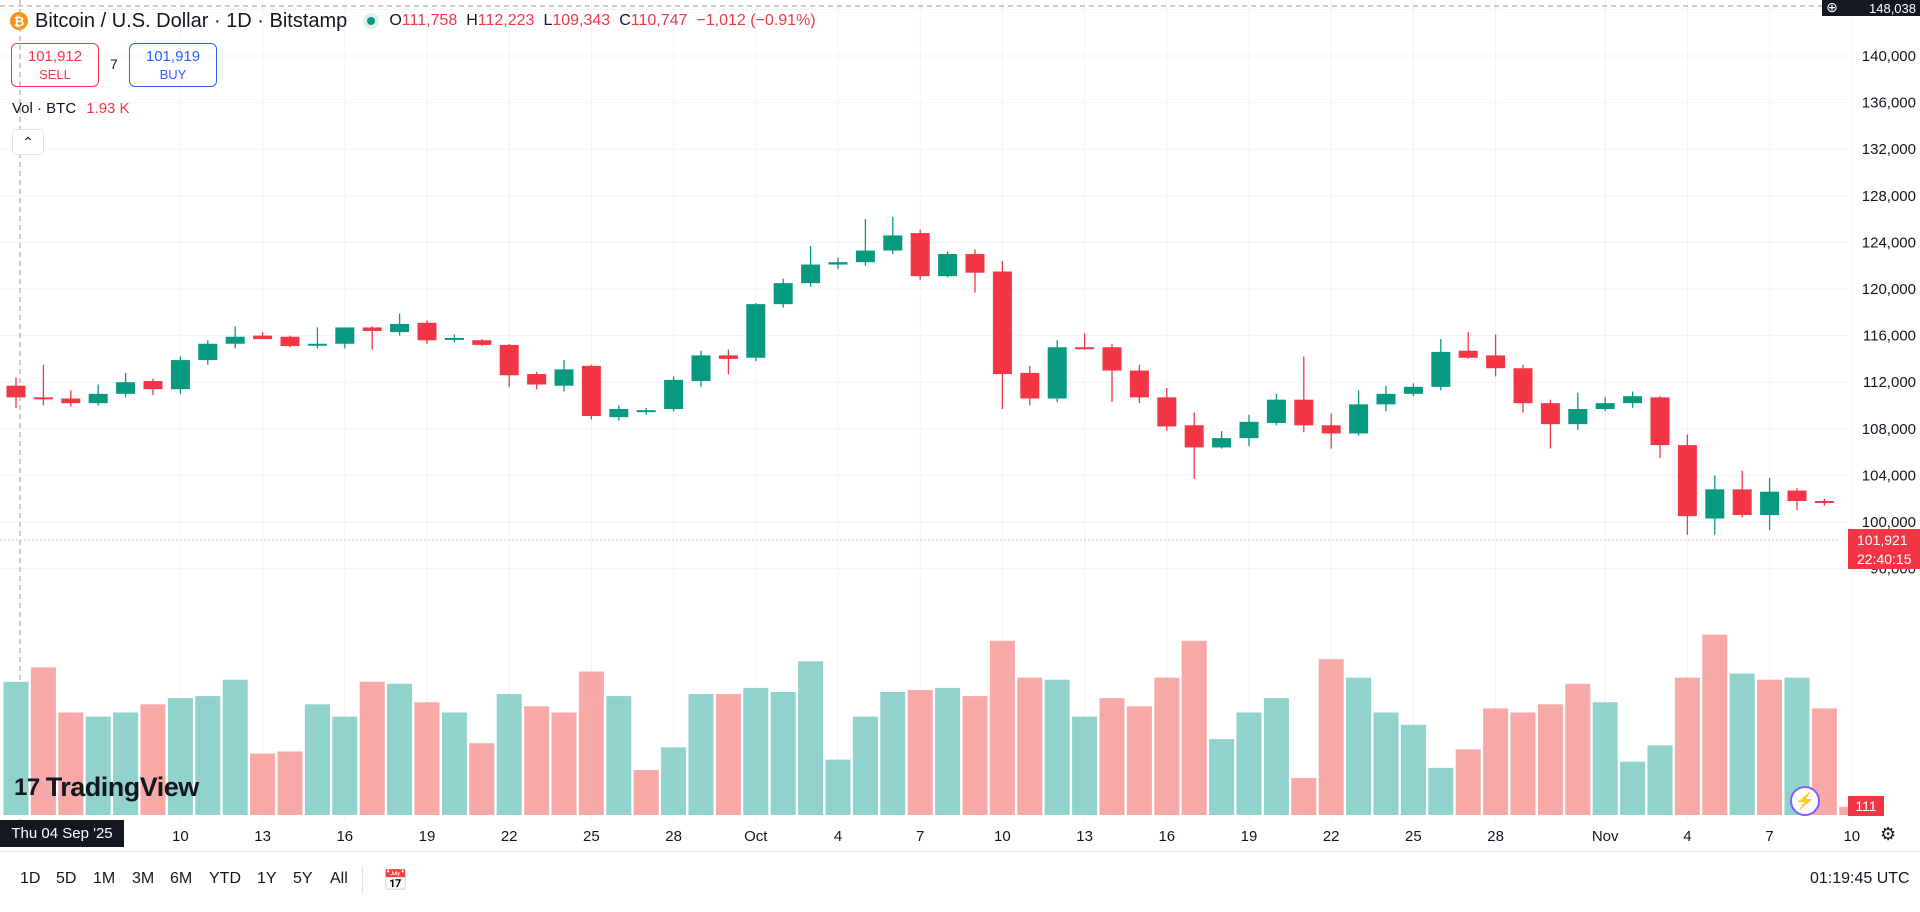 This screenshot has width=1920, height=912. What do you see at coordinates (625, 20) in the screenshot?
I see `close-label: C` at bounding box center [625, 20].